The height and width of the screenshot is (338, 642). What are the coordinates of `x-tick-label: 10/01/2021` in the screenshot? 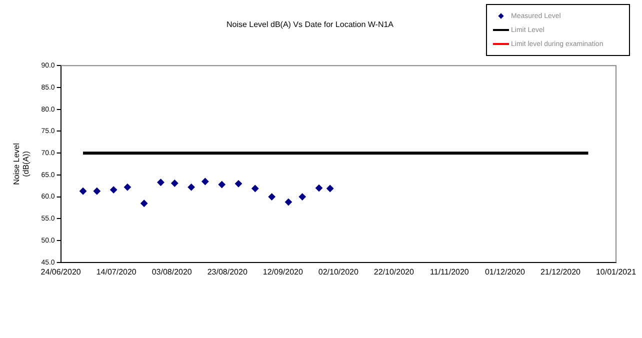 It's located at (616, 271).